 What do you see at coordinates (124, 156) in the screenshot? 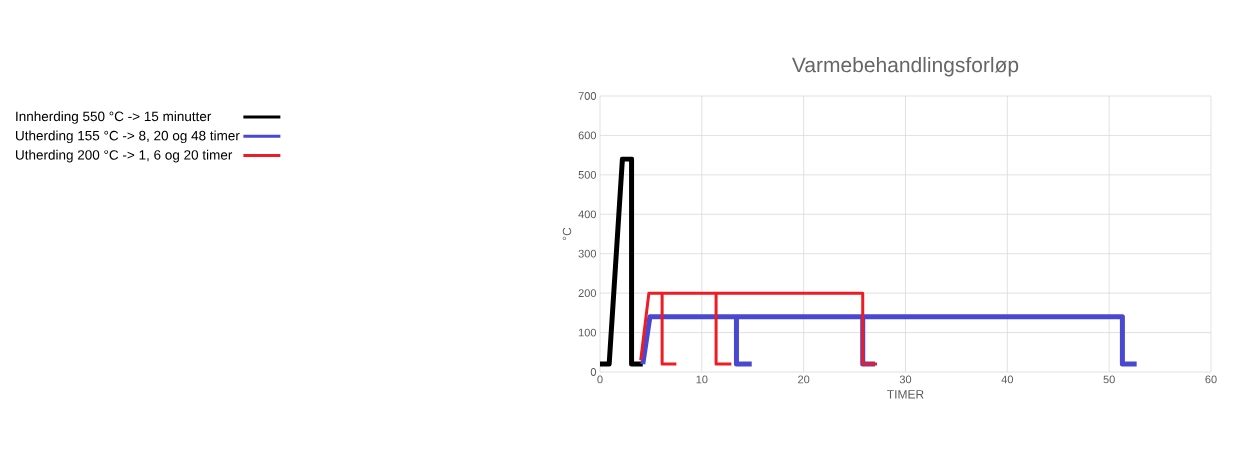
I see `legend-label: Utherding 200 °C -> 1, 6 og 20 timer` at bounding box center [124, 156].